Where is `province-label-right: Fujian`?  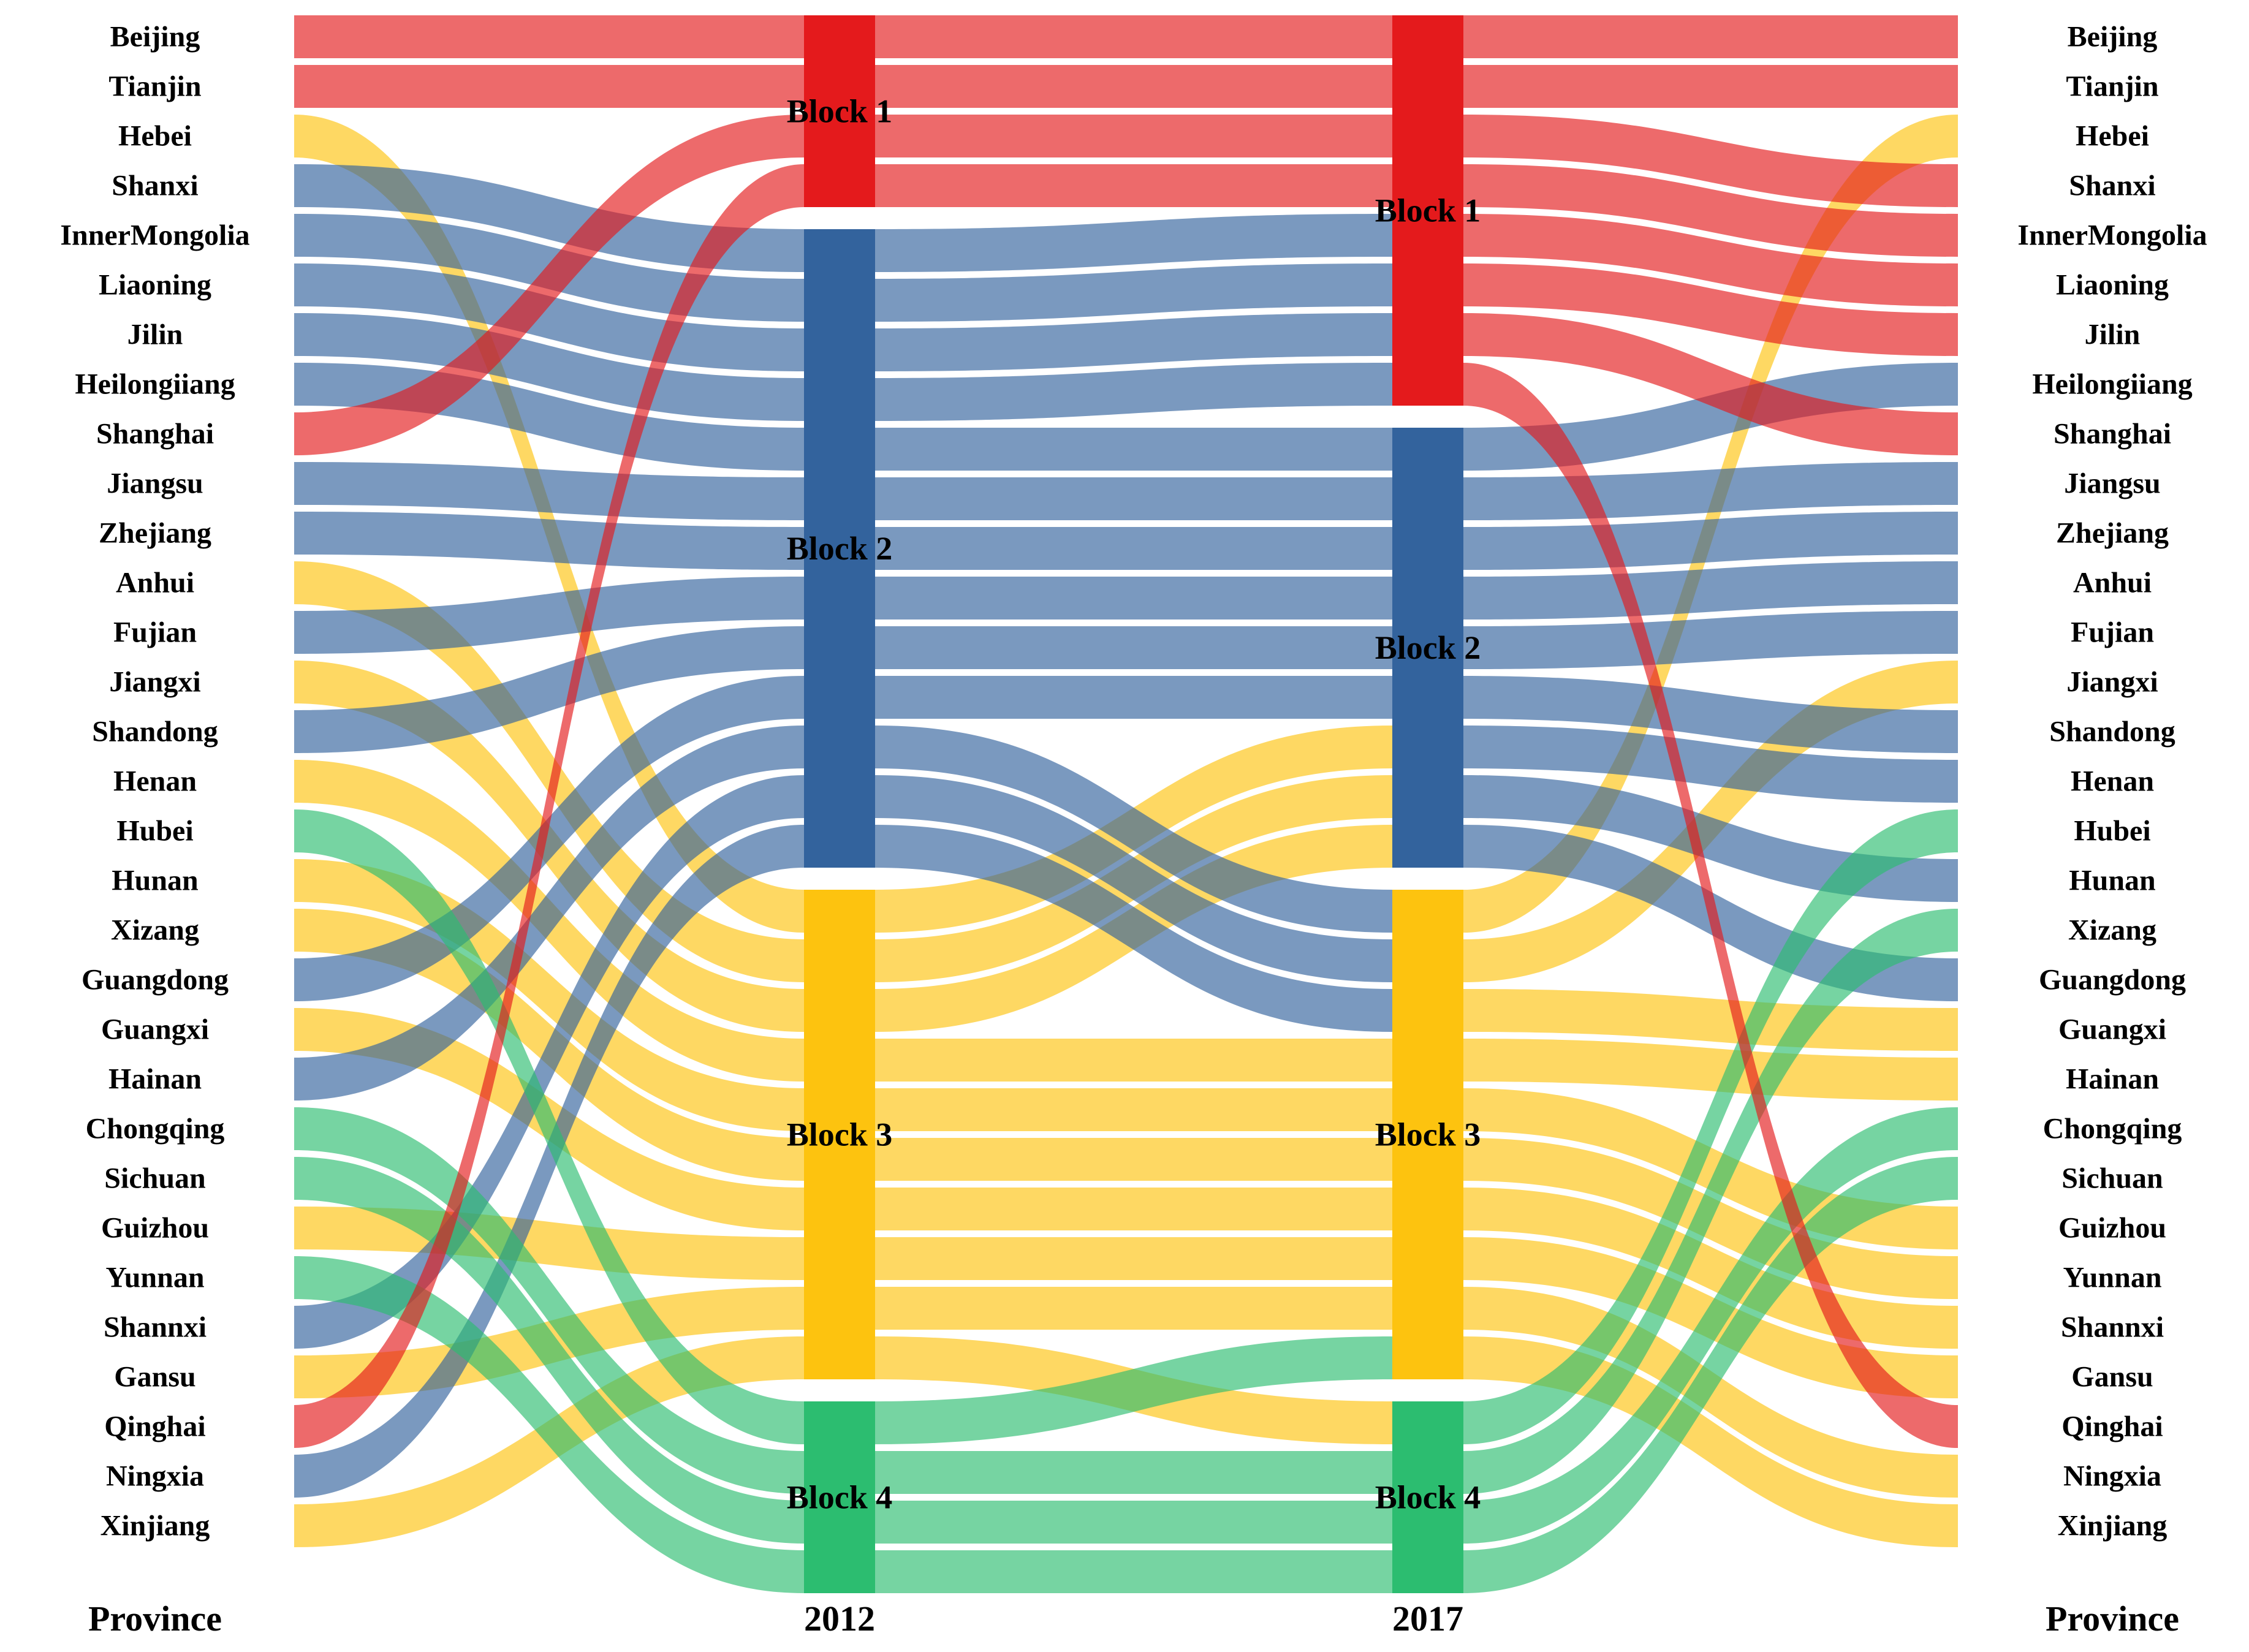 province-label-right: Fujian is located at coordinates (2112, 632).